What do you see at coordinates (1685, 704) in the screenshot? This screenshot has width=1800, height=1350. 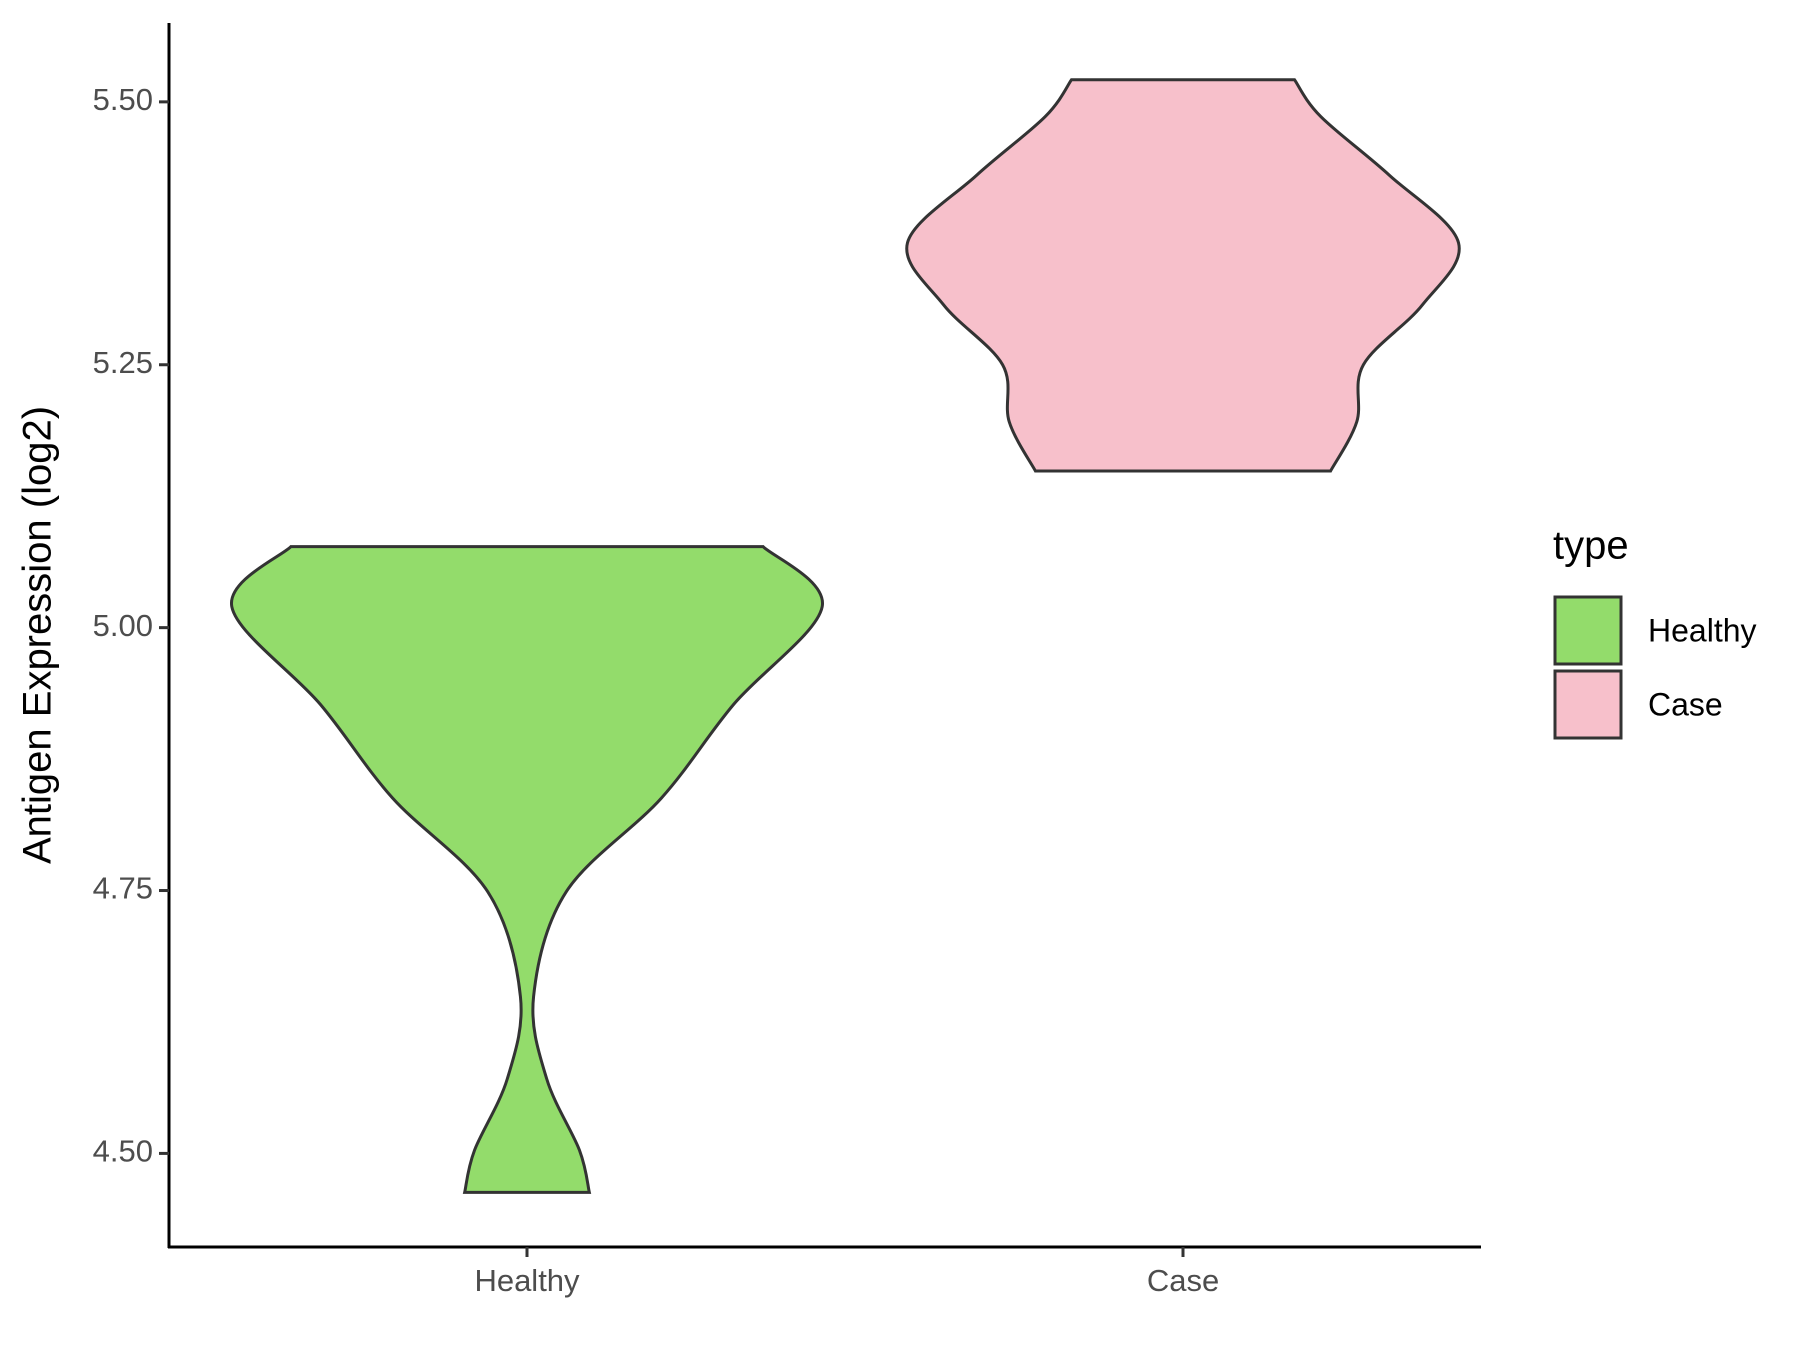 I see `legend-label: Case` at bounding box center [1685, 704].